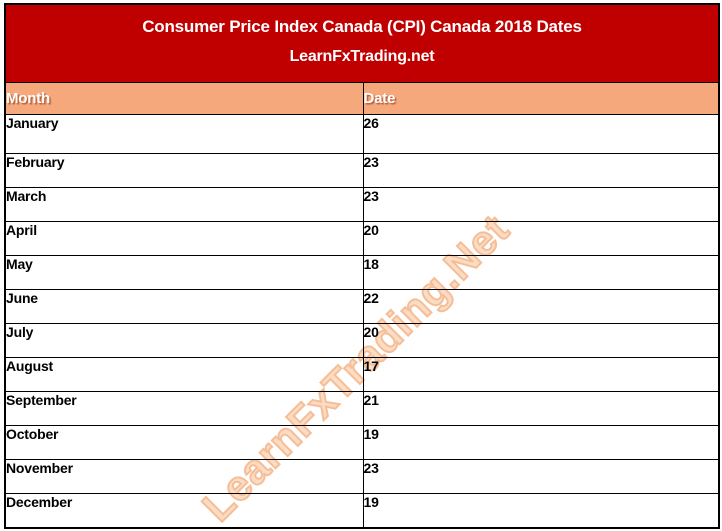  Describe the element at coordinates (541, 98) in the screenshot. I see `column-header-date: Date` at that location.